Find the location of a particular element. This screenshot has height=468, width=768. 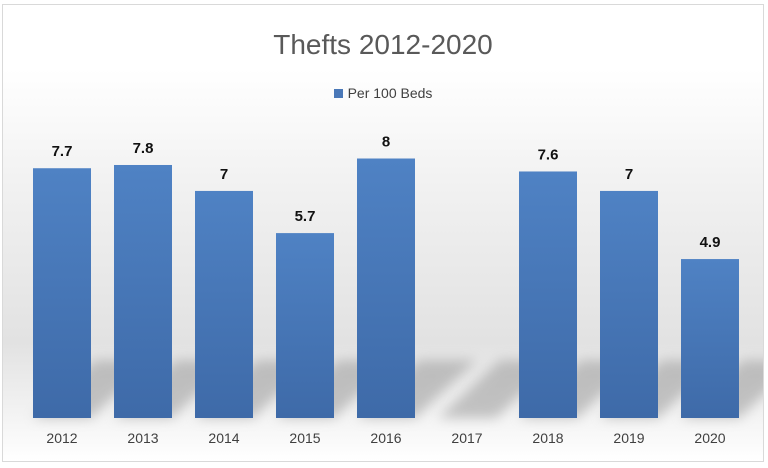

bar-2015 is located at coordinates (305, 325).